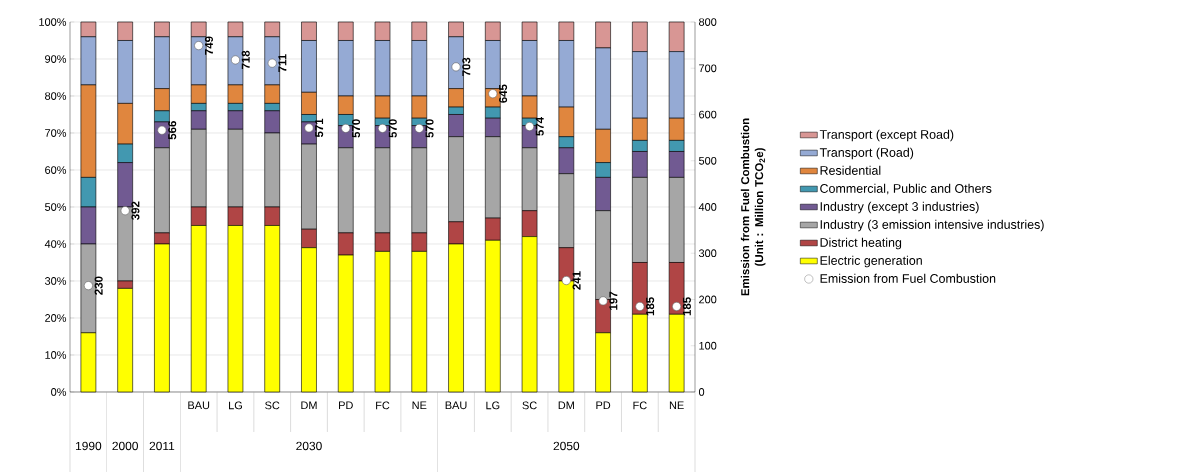 The image size is (1195, 472). What do you see at coordinates (56, 59) in the screenshot?
I see `y-tick-label: 90%` at bounding box center [56, 59].